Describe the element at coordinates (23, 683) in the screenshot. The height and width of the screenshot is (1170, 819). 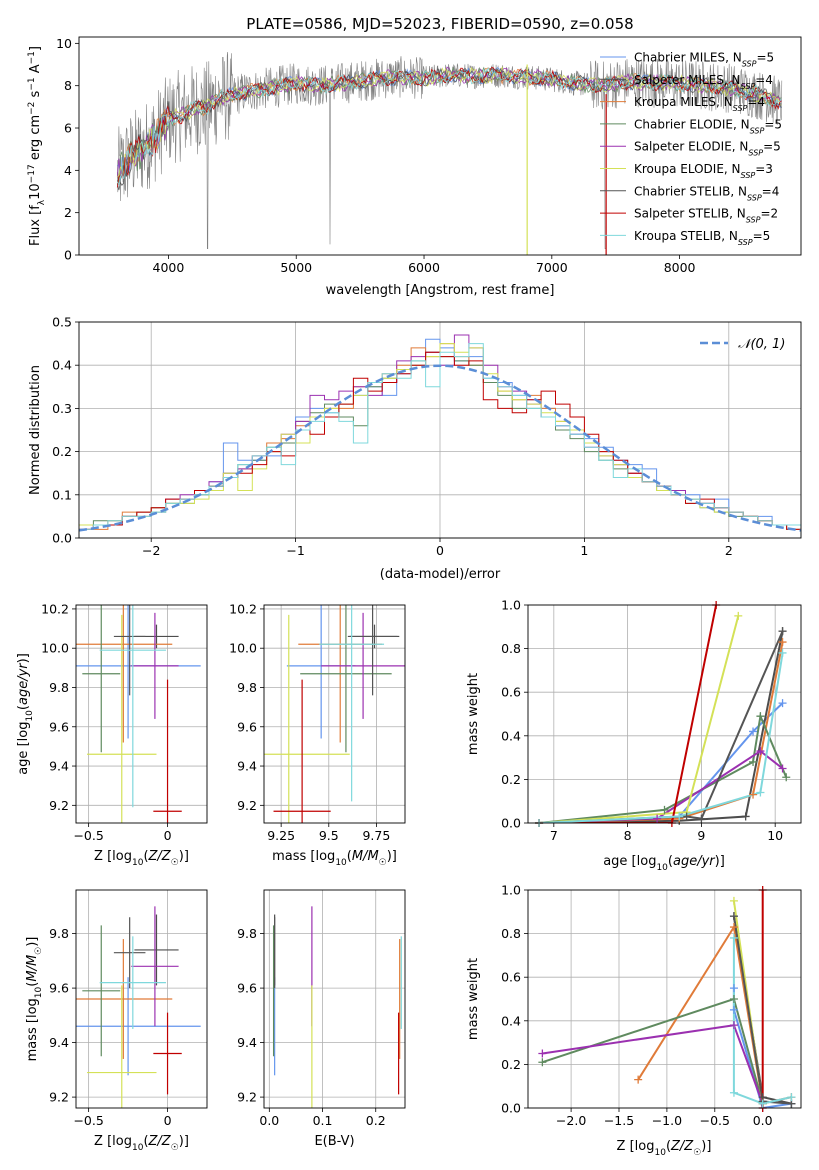
I see `age-vs-z-ylabel-part: age/yr` at that location.